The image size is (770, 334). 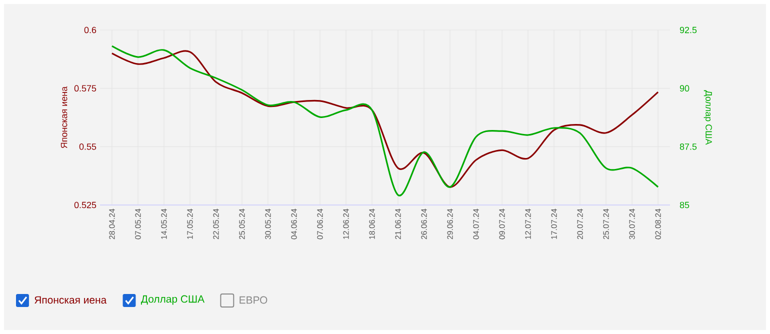 What do you see at coordinates (172, 300) in the screenshot?
I see `text: Доллар США` at bounding box center [172, 300].